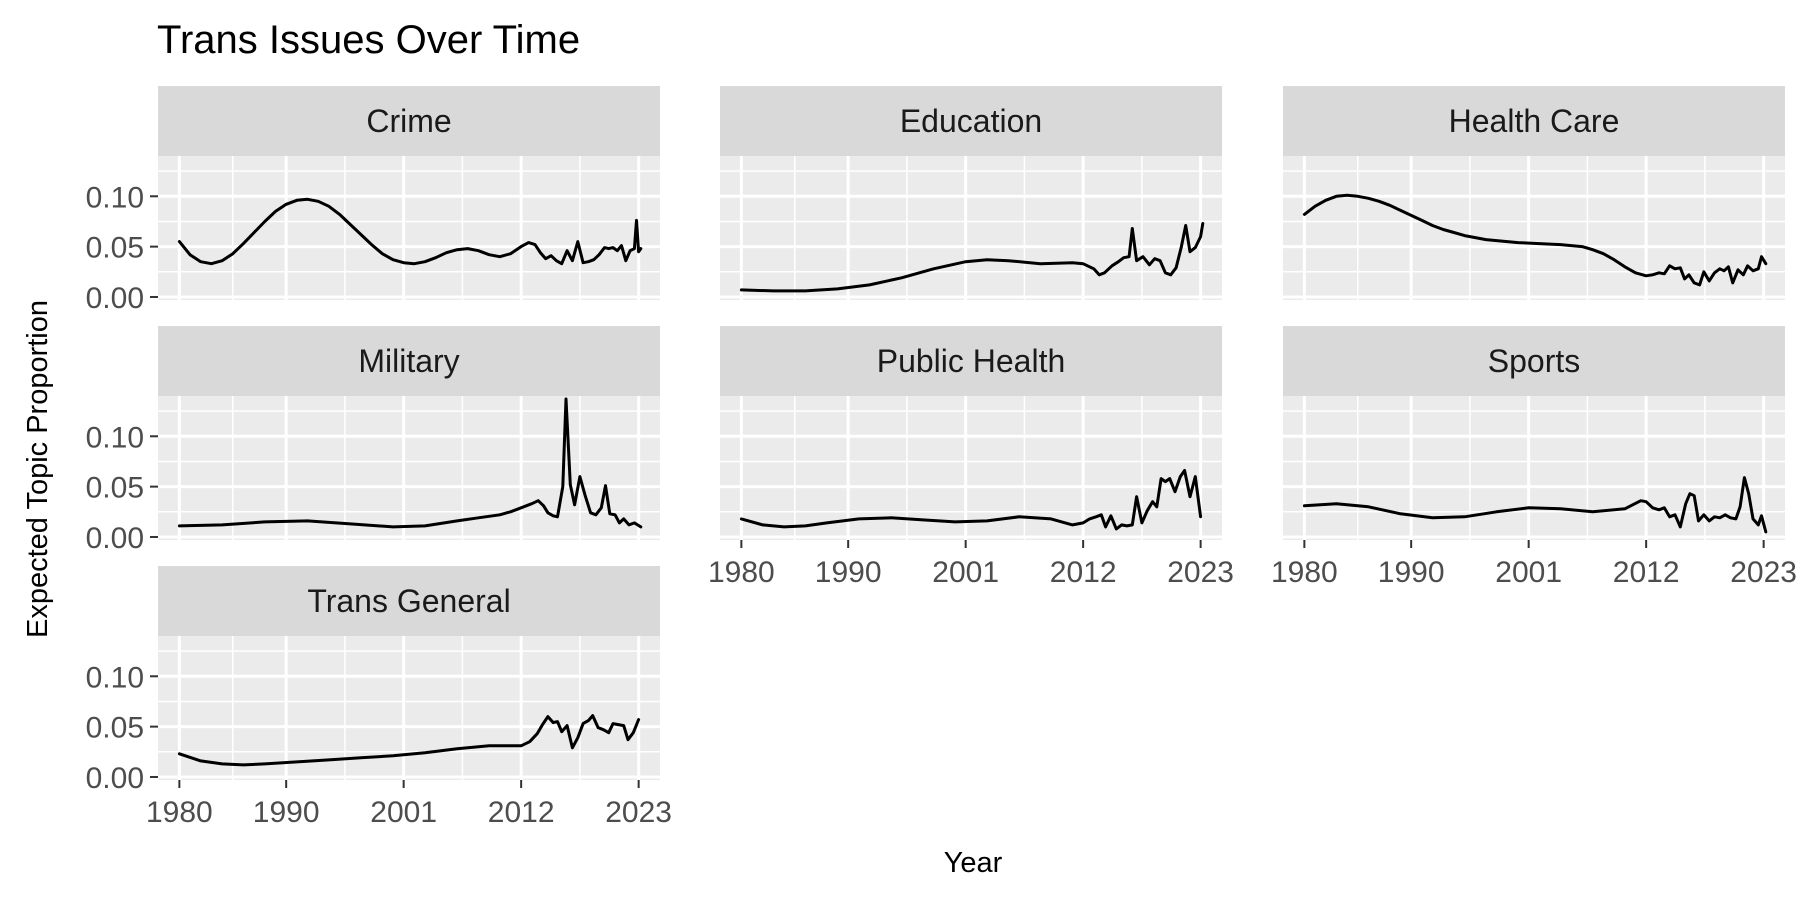 The height and width of the screenshot is (900, 1800). What do you see at coordinates (410, 463) in the screenshot?
I see `series-line-military` at bounding box center [410, 463].